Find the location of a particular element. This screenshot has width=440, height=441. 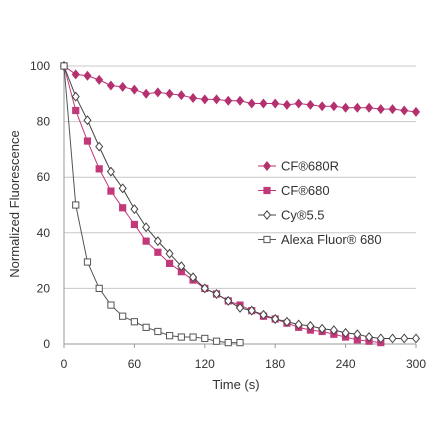

legend-label: CF®680 is located at coordinates (305, 190).